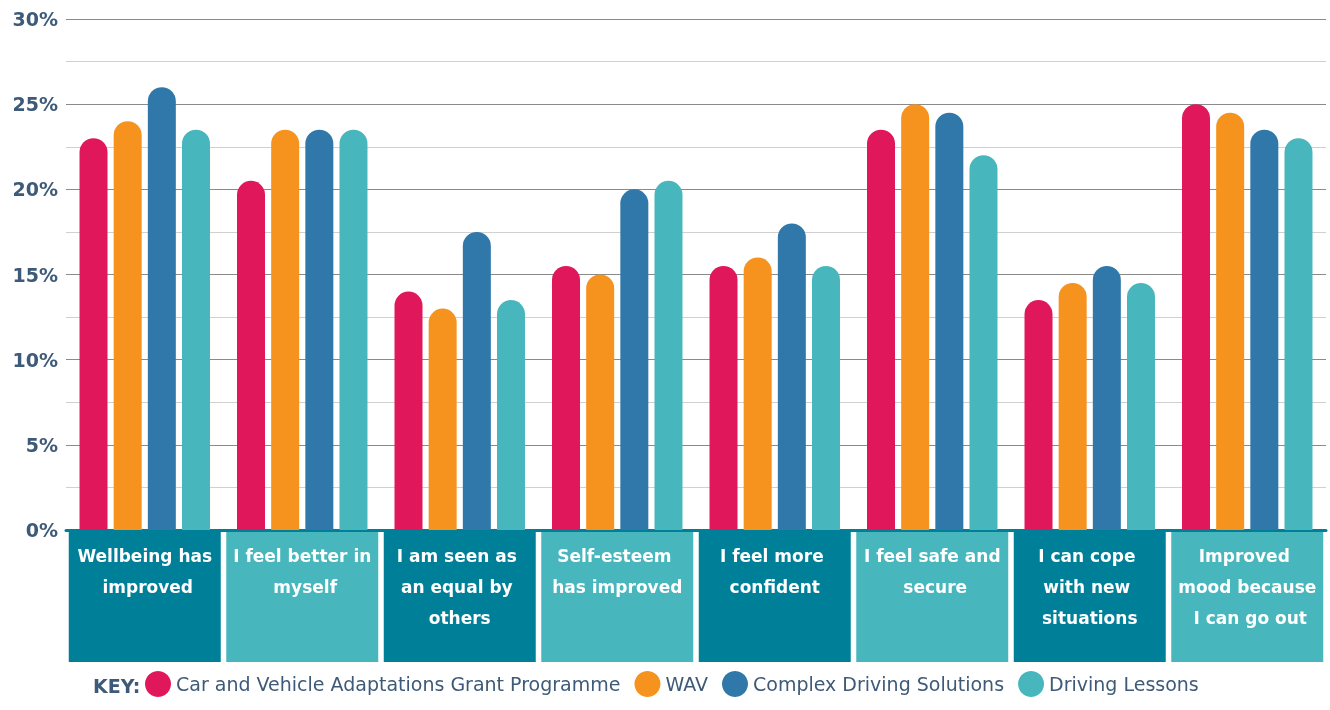 The height and width of the screenshot is (710, 1330). I want to click on legend-label: Driving Lessons, so click(1124, 684).